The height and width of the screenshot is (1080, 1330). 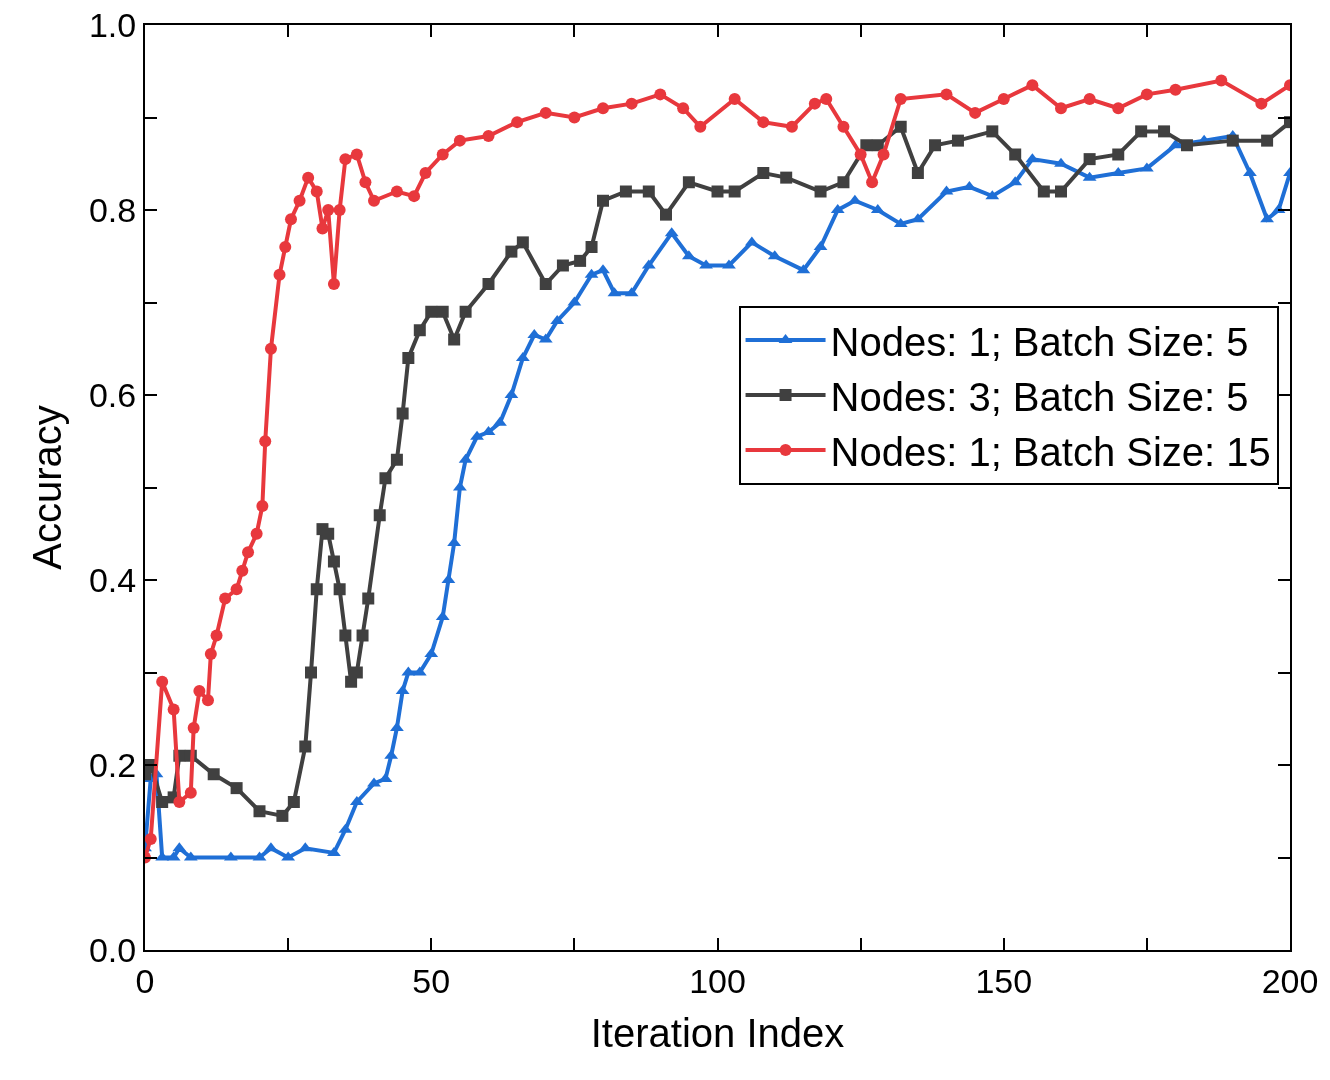 What do you see at coordinates (431, 980) in the screenshot?
I see `x-tick-label: 50` at bounding box center [431, 980].